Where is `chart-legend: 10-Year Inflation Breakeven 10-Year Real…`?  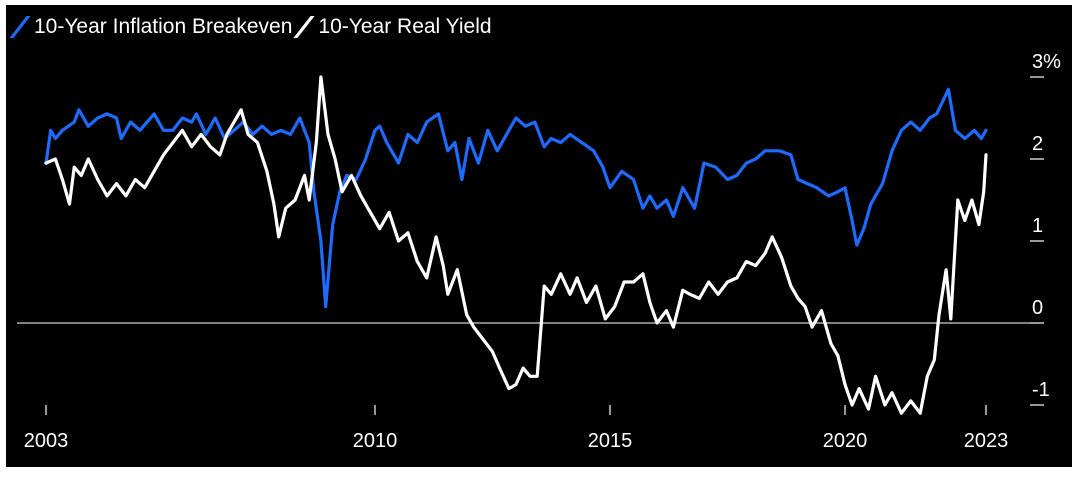 chart-legend: 10-Year Inflation Breakeven 10-Year Real… is located at coordinates (250, 27).